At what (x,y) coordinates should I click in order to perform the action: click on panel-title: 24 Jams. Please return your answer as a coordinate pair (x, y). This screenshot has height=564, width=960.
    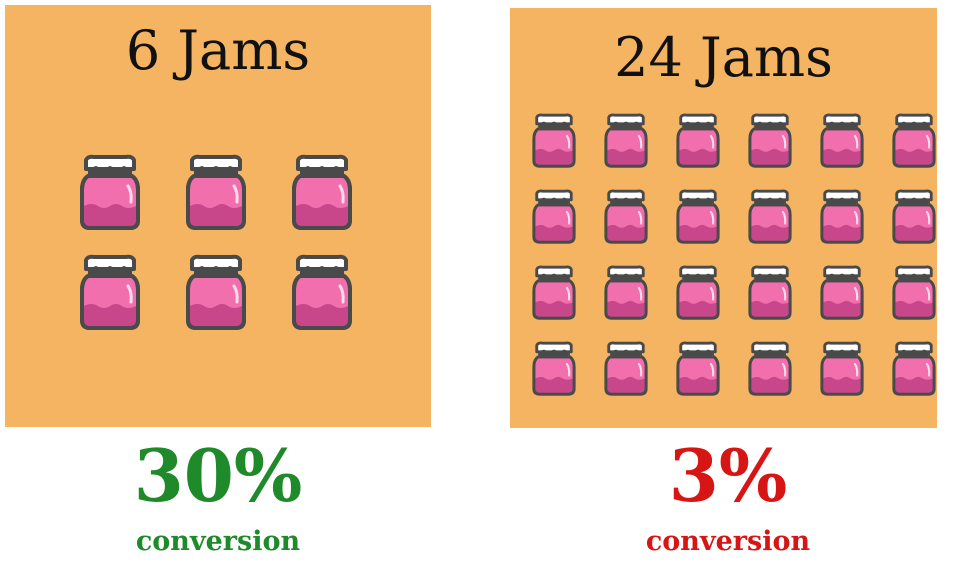
    Looking at the image, I should click on (723, 57).